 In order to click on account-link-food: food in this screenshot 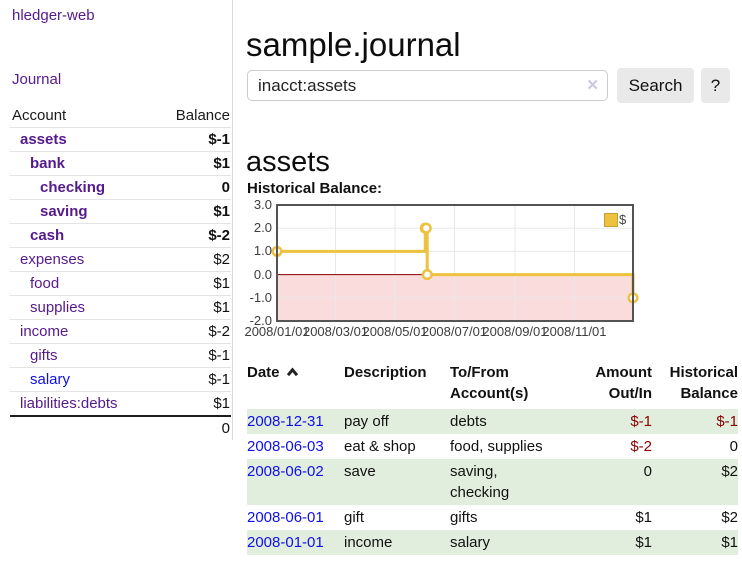, I will do `click(45, 283)`.